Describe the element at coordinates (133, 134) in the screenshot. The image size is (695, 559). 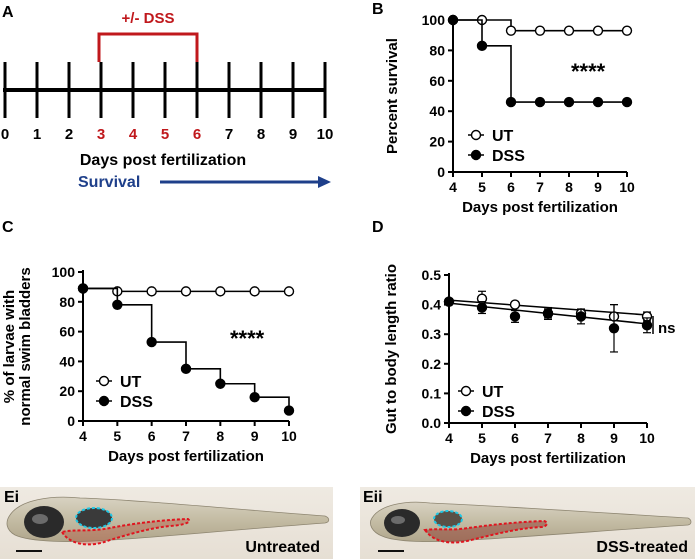
I see `timeline-day-label: 4` at that location.